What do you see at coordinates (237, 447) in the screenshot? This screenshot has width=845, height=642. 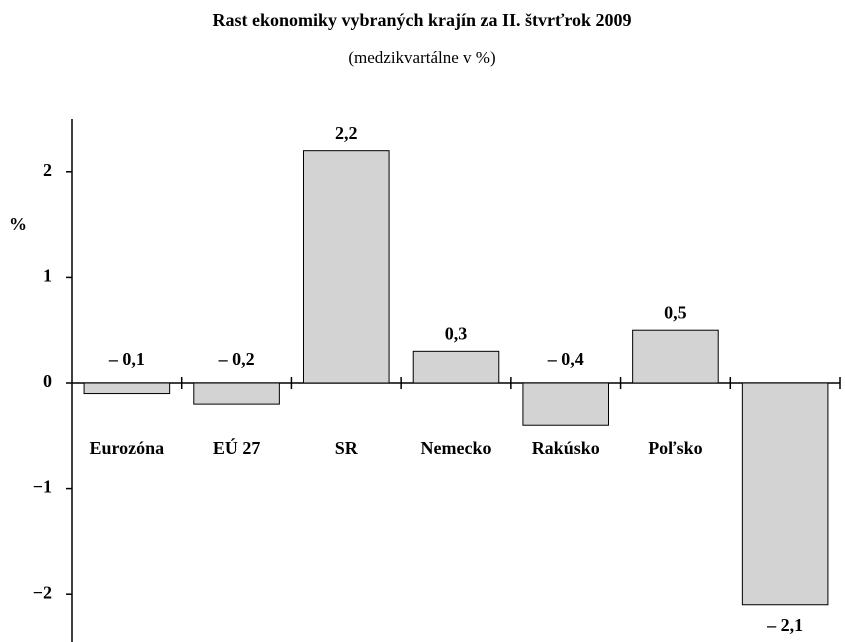 I see `x-tick-label: EÚ 27` at bounding box center [237, 447].